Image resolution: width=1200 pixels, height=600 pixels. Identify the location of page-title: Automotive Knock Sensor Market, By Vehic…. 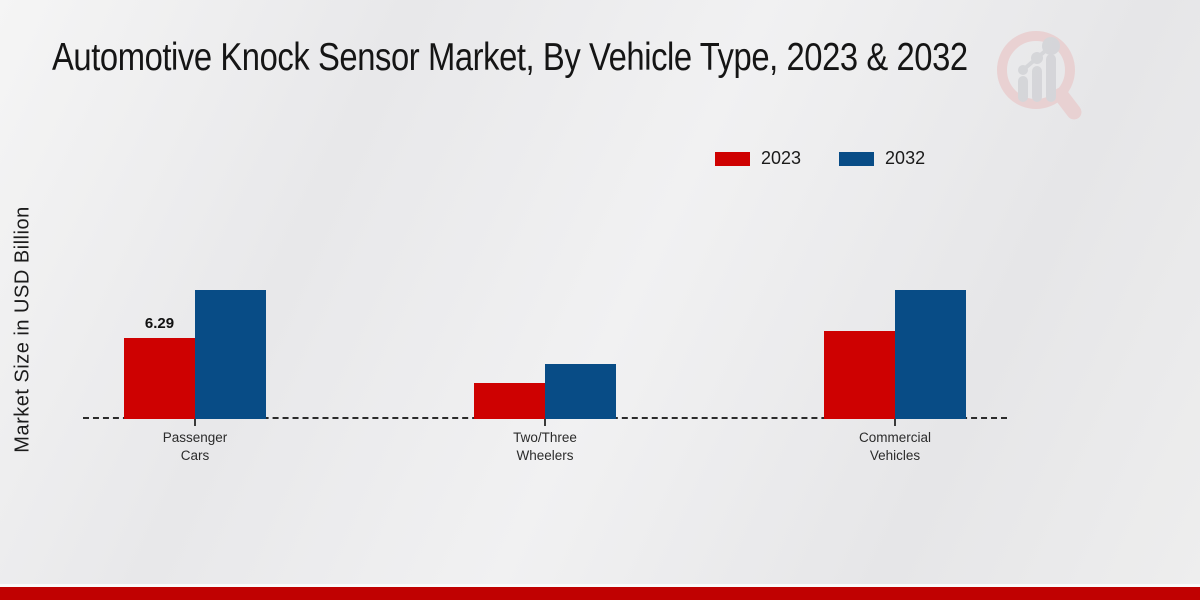
(510, 57).